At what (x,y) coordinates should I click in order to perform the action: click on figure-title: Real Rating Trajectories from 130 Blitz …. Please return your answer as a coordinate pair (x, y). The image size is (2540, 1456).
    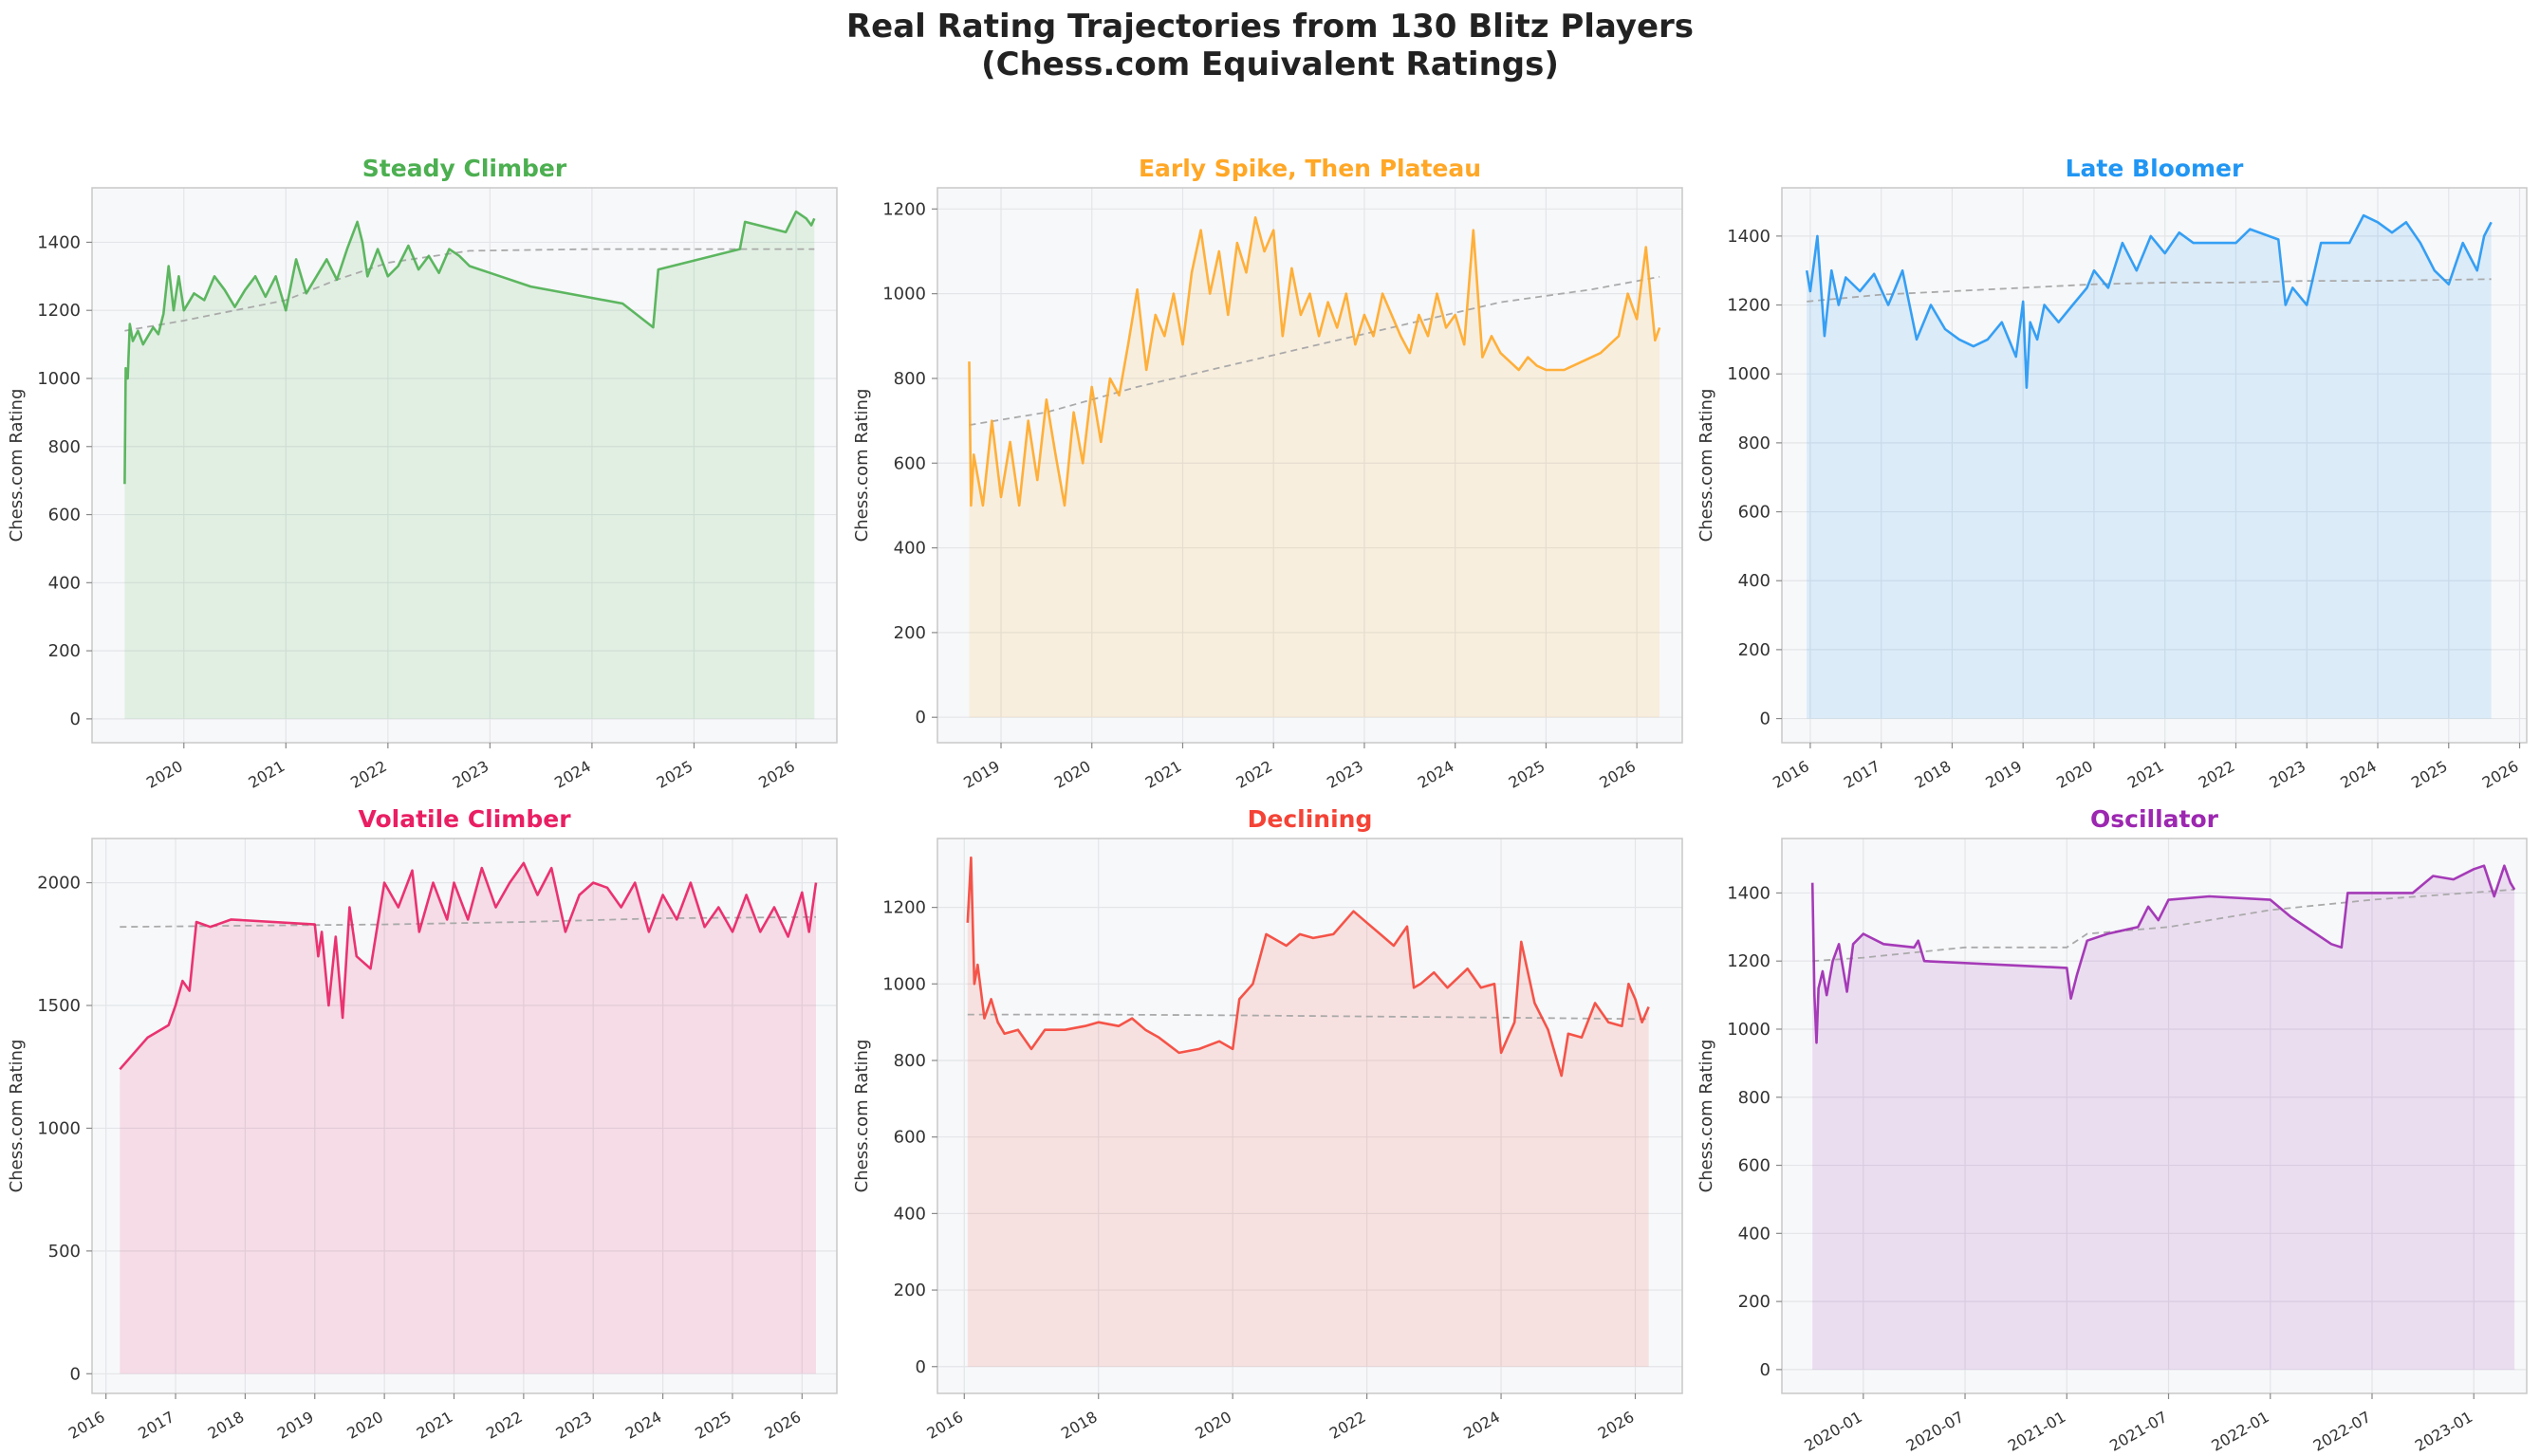
    Looking at the image, I should click on (1270, 45).